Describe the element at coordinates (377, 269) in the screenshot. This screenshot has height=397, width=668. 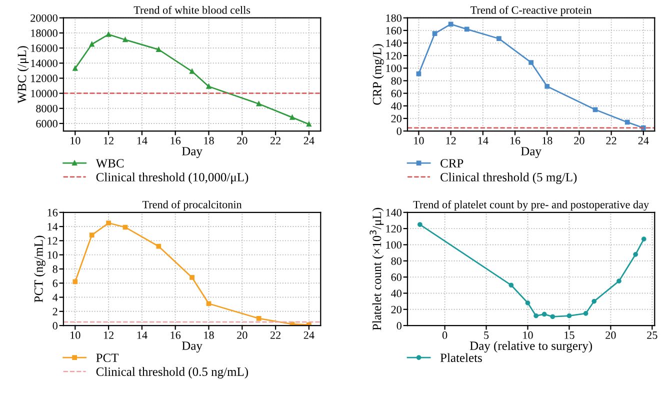
I see `y-axis-title: Platelet count (×10$^{3}$/μL)` at that location.